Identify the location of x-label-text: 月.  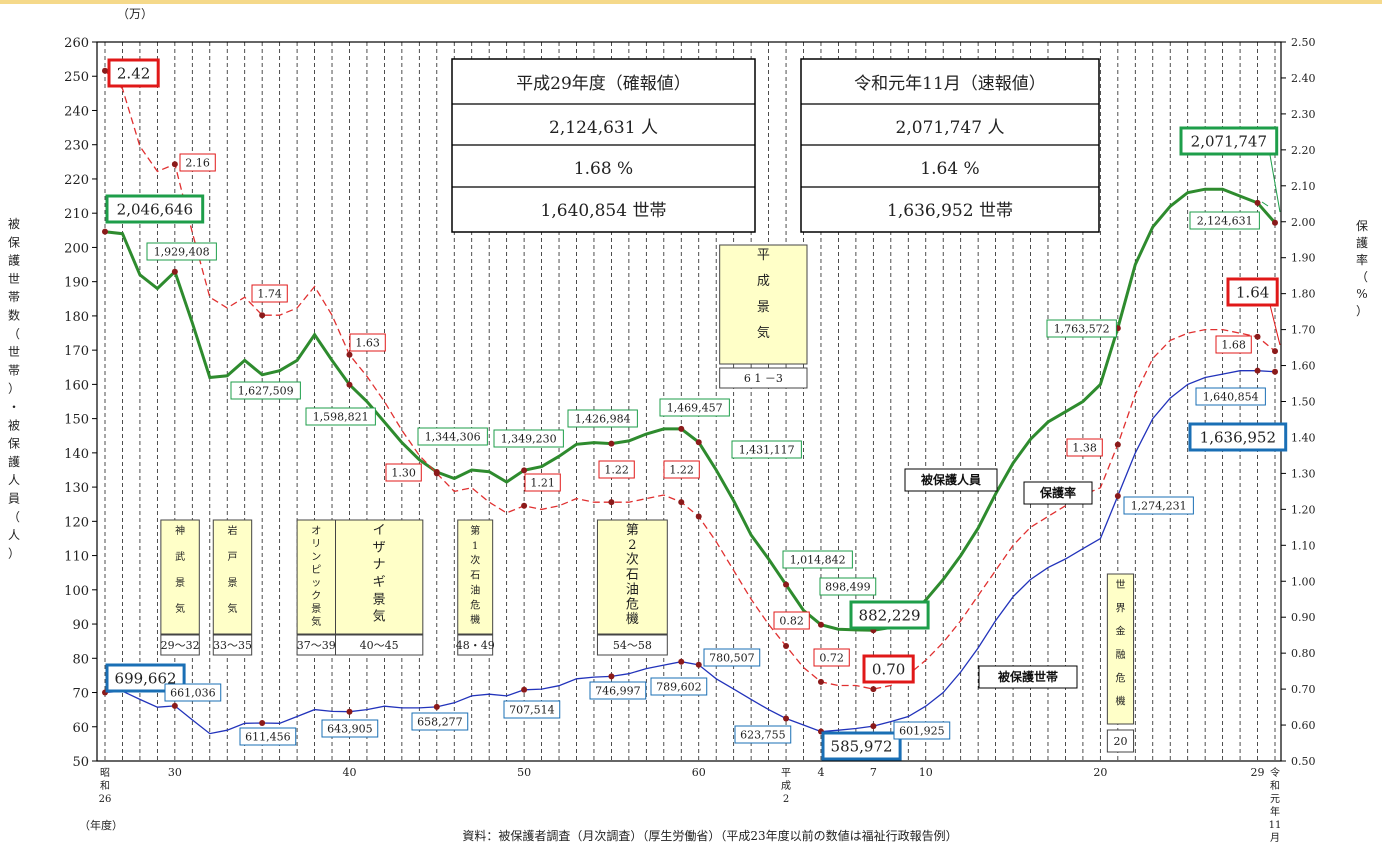
(1275, 838).